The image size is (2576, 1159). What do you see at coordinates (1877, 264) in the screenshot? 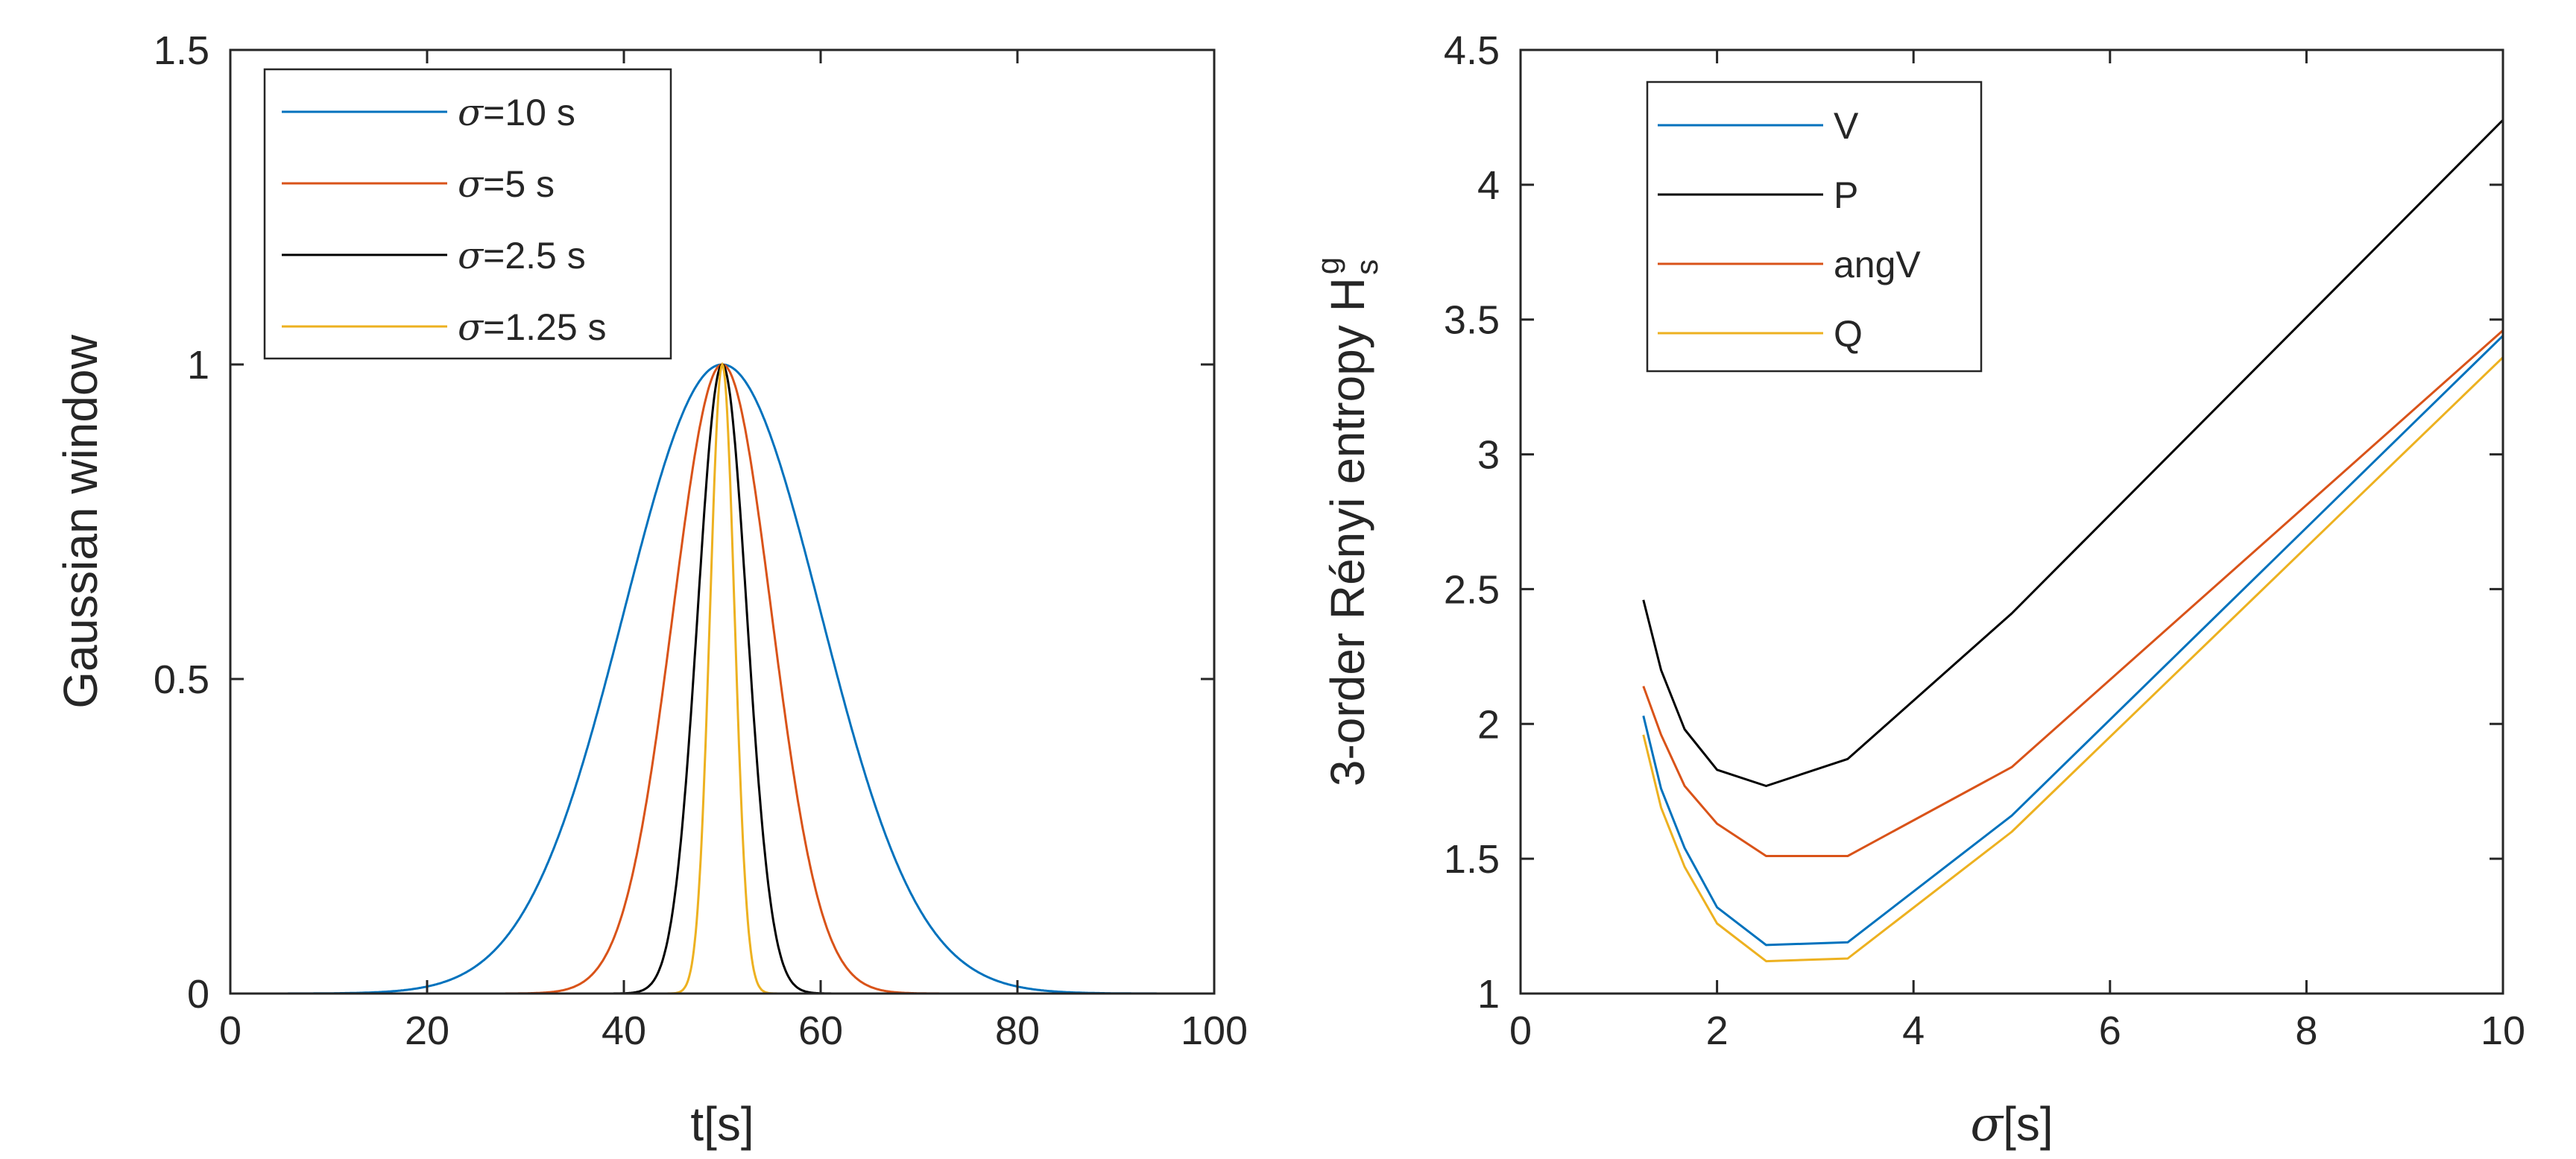
I see `renyi-entropy-legend-label: angV` at bounding box center [1877, 264].